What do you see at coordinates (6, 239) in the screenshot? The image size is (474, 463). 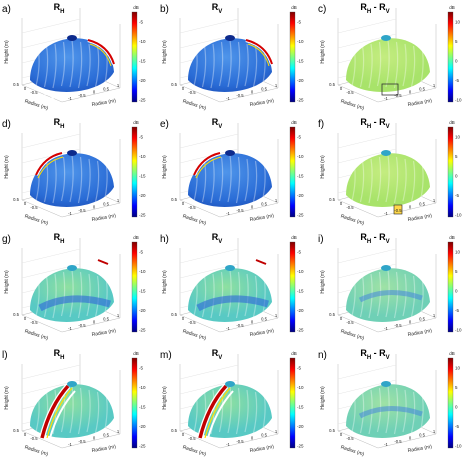 I see `panel-letter: g)` at bounding box center [6, 239].